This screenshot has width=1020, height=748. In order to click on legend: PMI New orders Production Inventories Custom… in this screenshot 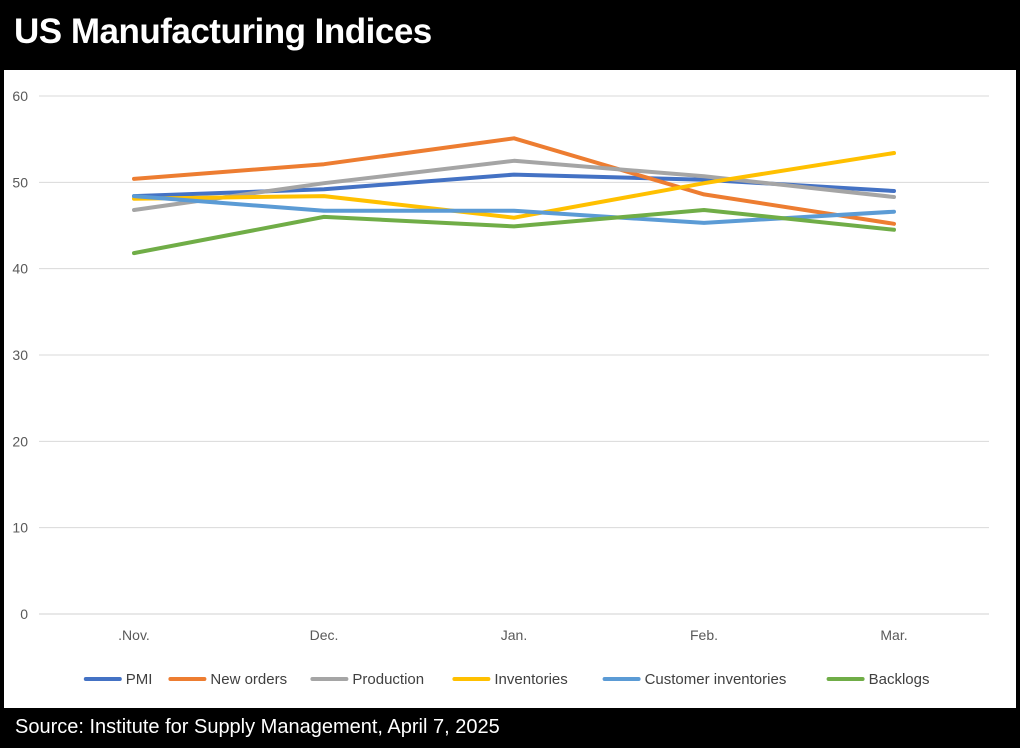, I will do `click(506, 679)`.